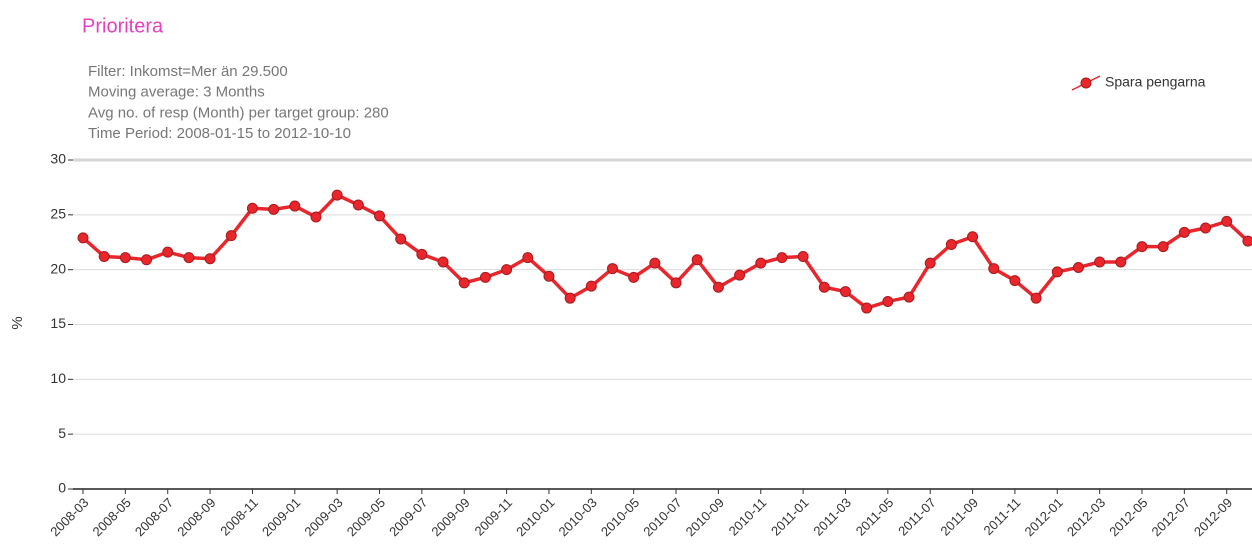 Image resolution: width=1252 pixels, height=554 pixels. What do you see at coordinates (62, 488) in the screenshot?
I see `y-tick-label: 0` at bounding box center [62, 488].